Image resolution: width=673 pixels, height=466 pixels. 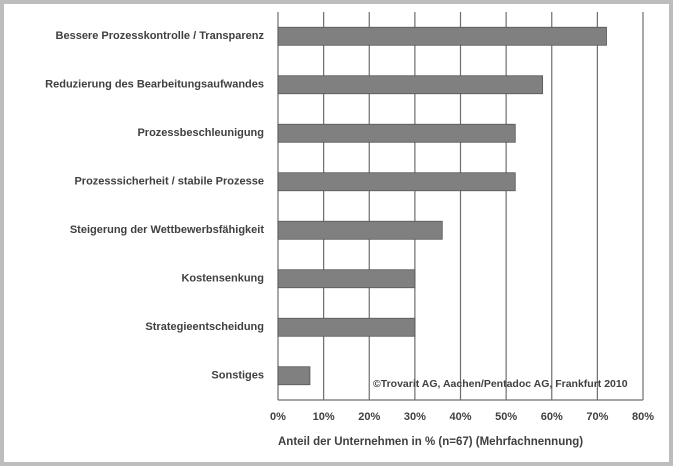 What do you see at coordinates (415, 417) in the screenshot?
I see `x-tick-label: 30%` at bounding box center [415, 417].